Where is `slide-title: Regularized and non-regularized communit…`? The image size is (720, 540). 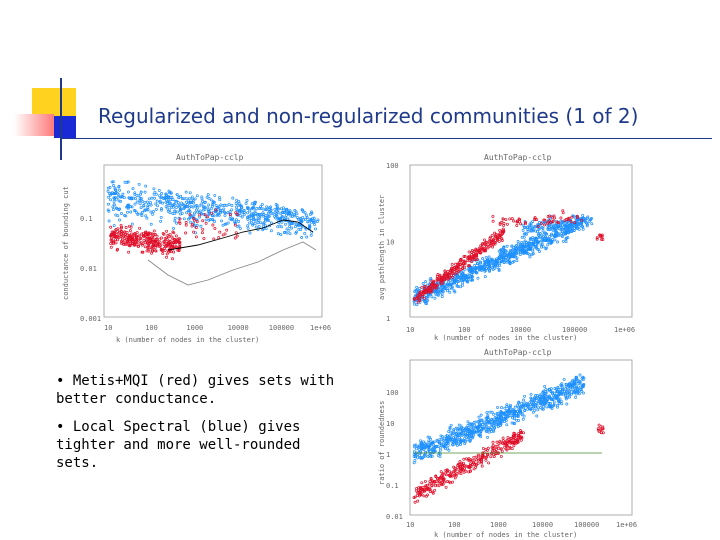
slide-title: Regularized and non-regularized communit… is located at coordinates (368, 116).